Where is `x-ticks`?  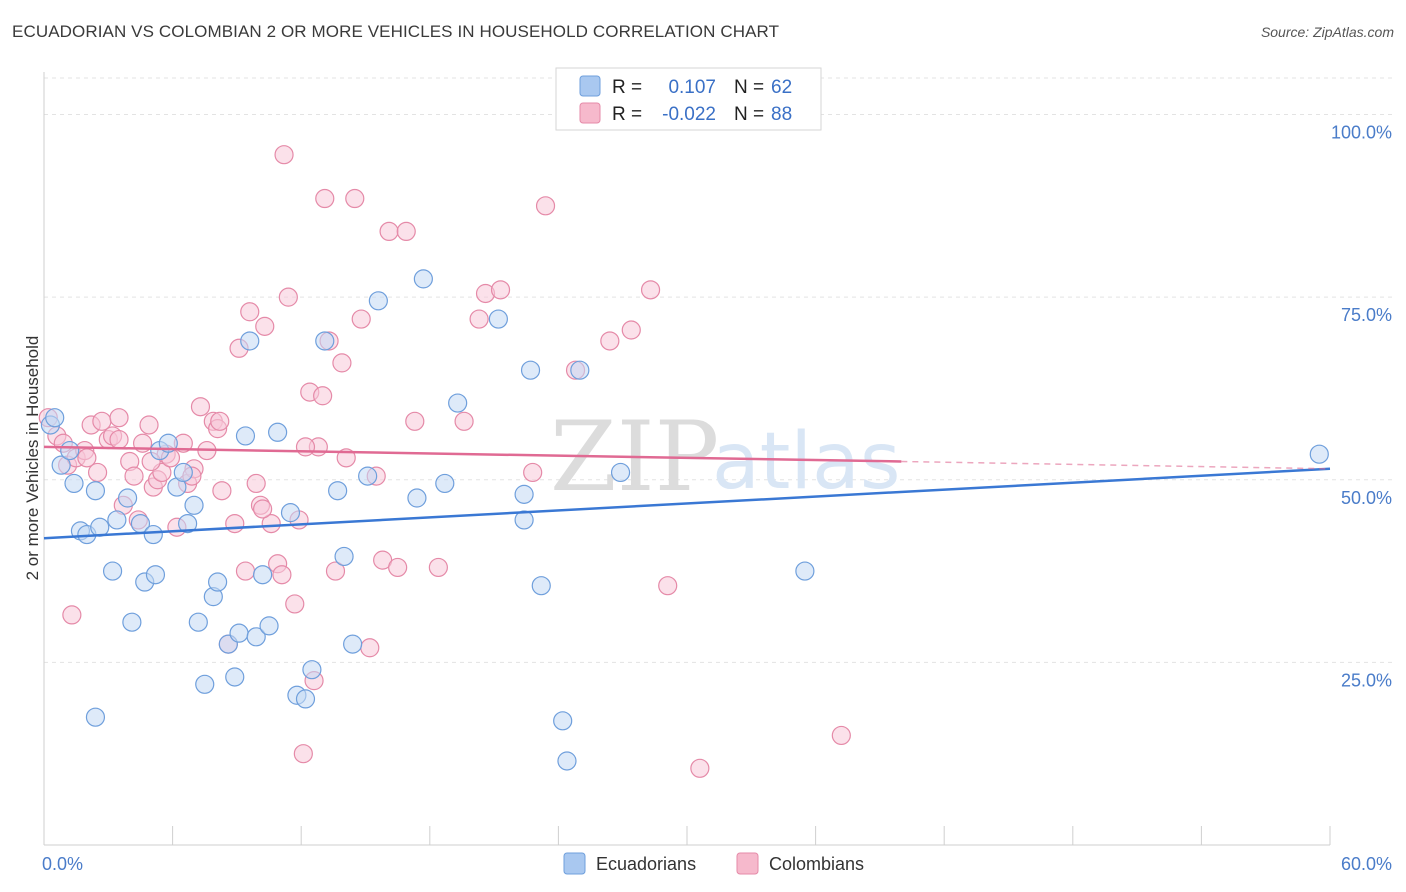 x-ticks is located at coordinates (687, 835).